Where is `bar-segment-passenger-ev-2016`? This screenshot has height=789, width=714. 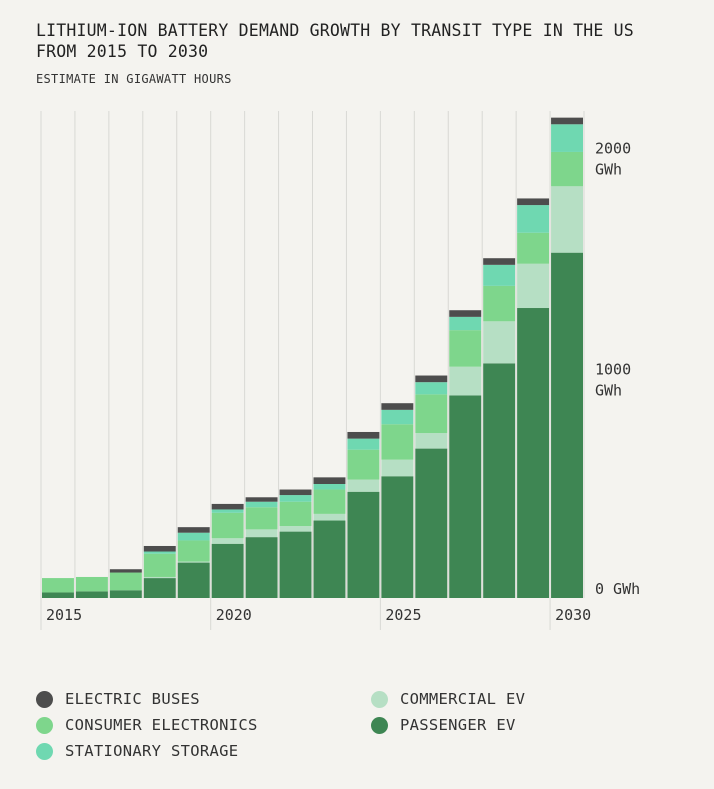 bar-segment-passenger-ev-2016 is located at coordinates (91, 594).